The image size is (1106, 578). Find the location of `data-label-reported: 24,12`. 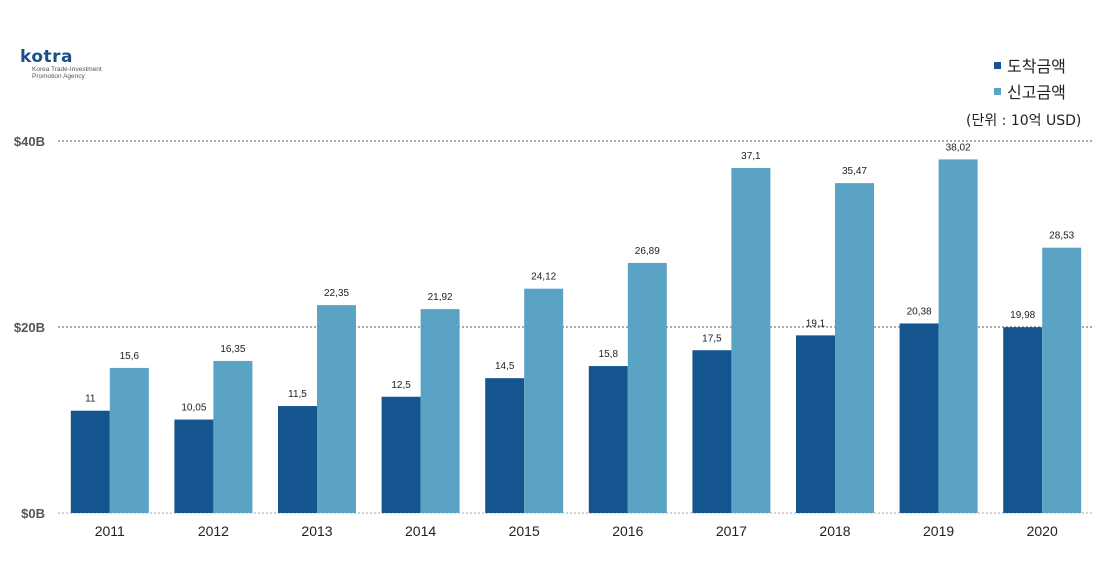

data-label-reported: 24,12 is located at coordinates (543, 277).